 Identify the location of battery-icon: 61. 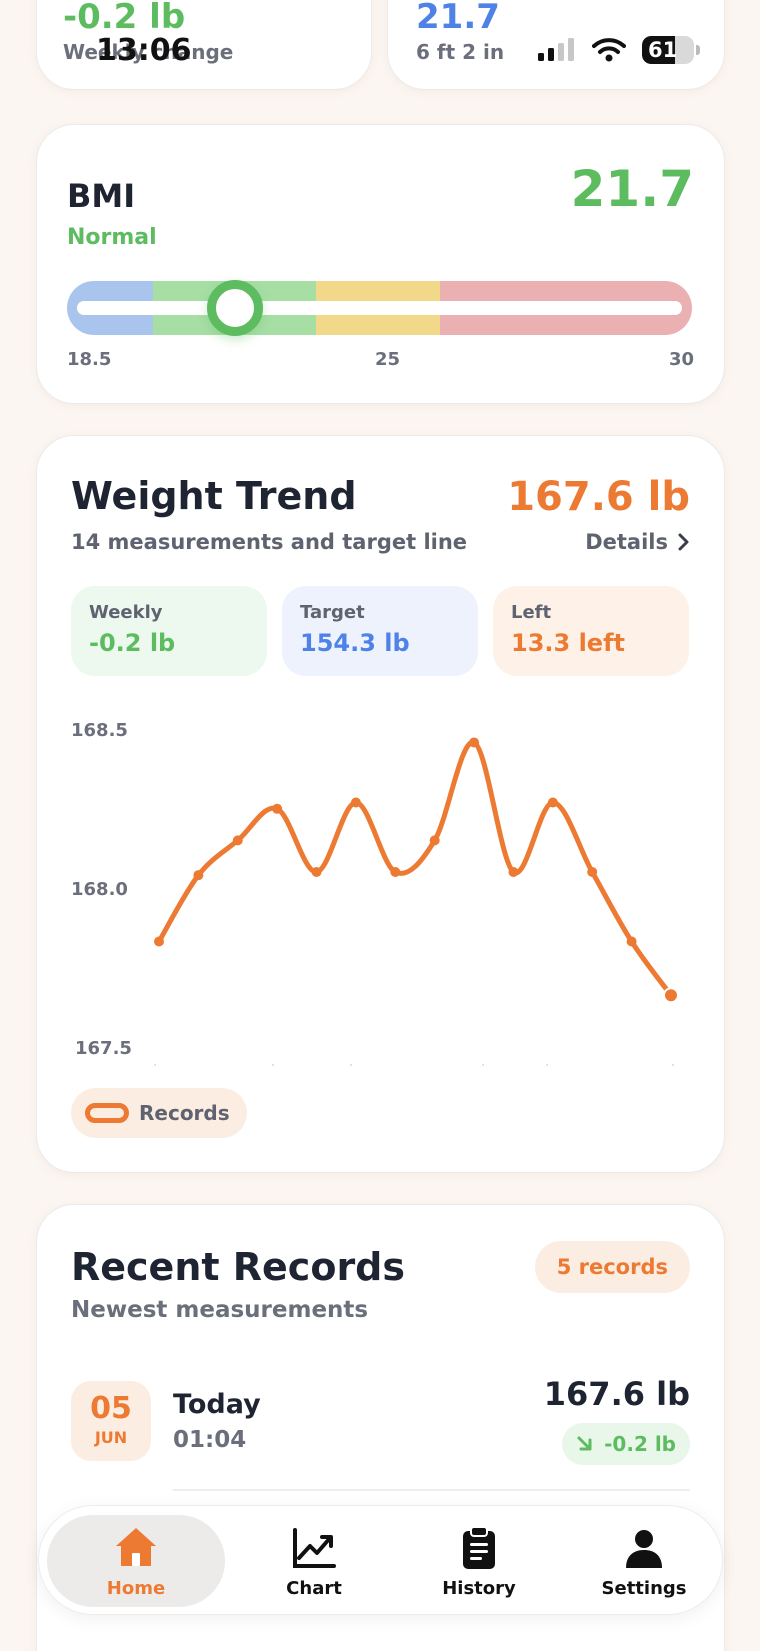
(668, 50).